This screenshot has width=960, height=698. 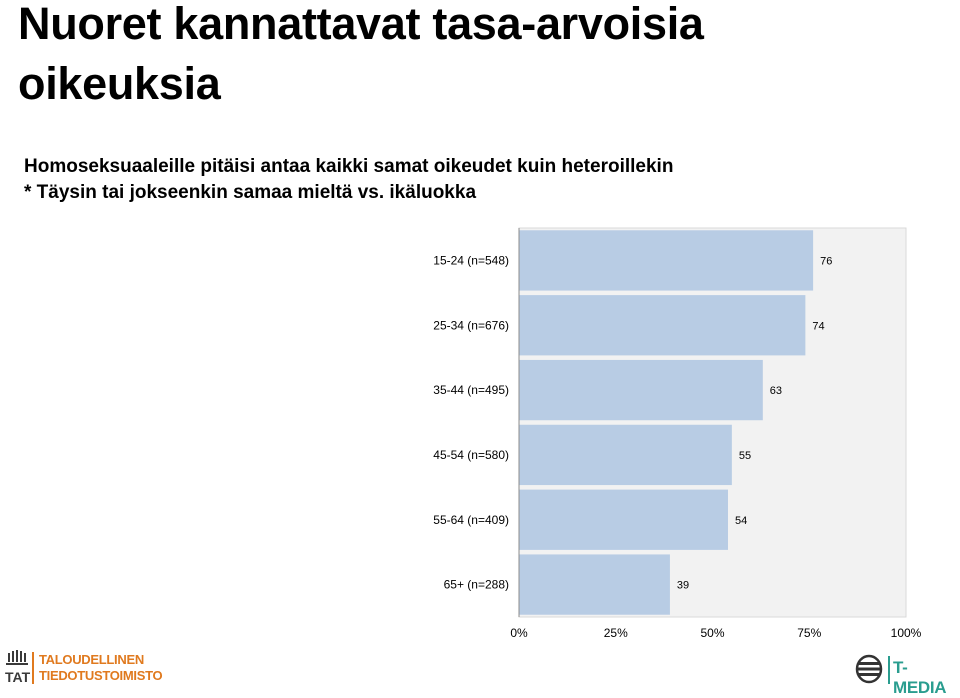 What do you see at coordinates (471, 455) in the screenshot?
I see `category-label: 45-54 (n=580)` at bounding box center [471, 455].